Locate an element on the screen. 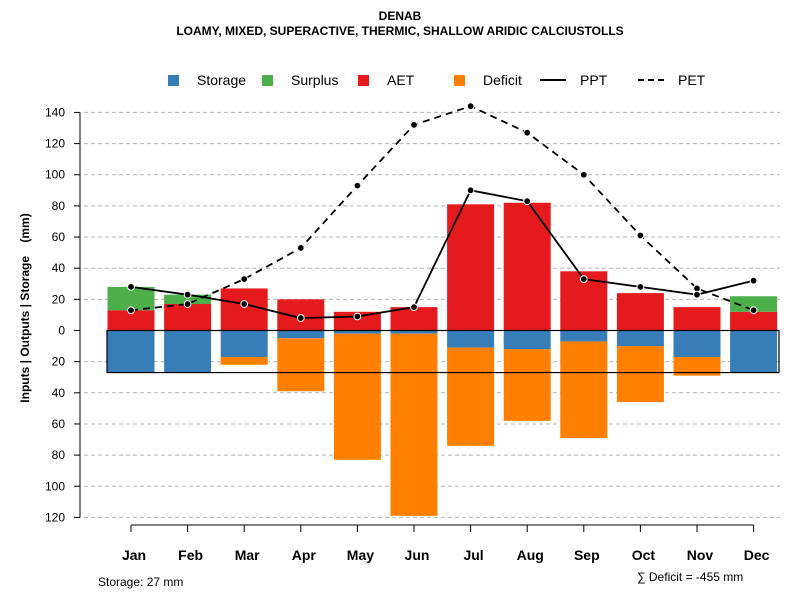 This screenshot has height=600, width=800. legend-item-deficit: Deficit is located at coordinates (488, 80).